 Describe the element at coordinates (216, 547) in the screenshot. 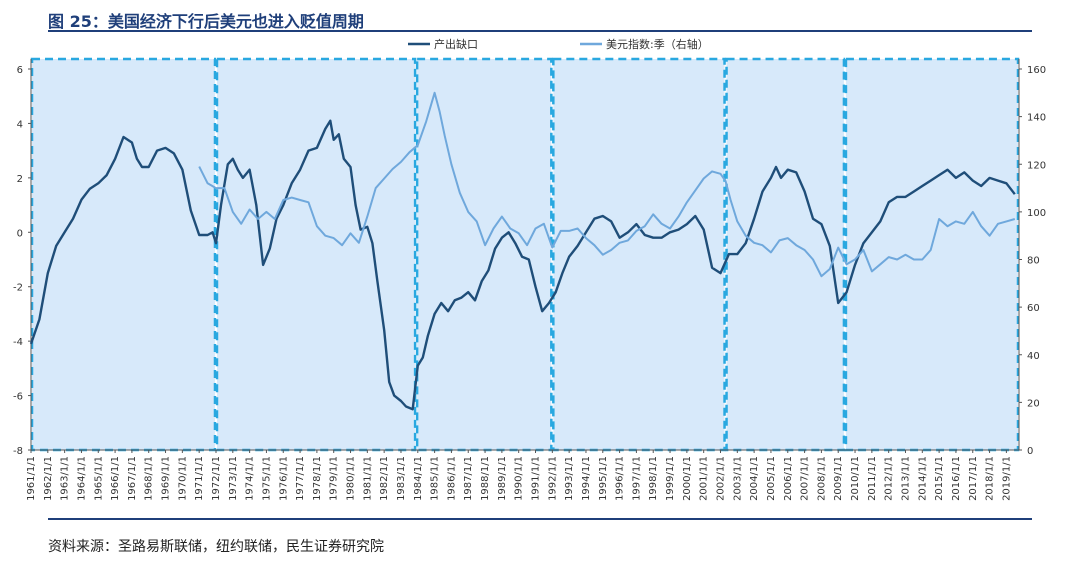

I see `source-note: 资料来源：圣路易斯联储，纽约联储，民生证券研究院` at that location.